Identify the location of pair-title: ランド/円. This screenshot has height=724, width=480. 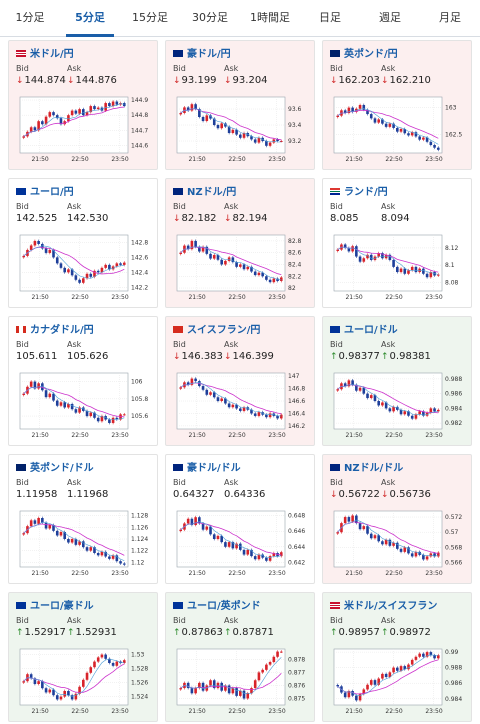
(359, 190).